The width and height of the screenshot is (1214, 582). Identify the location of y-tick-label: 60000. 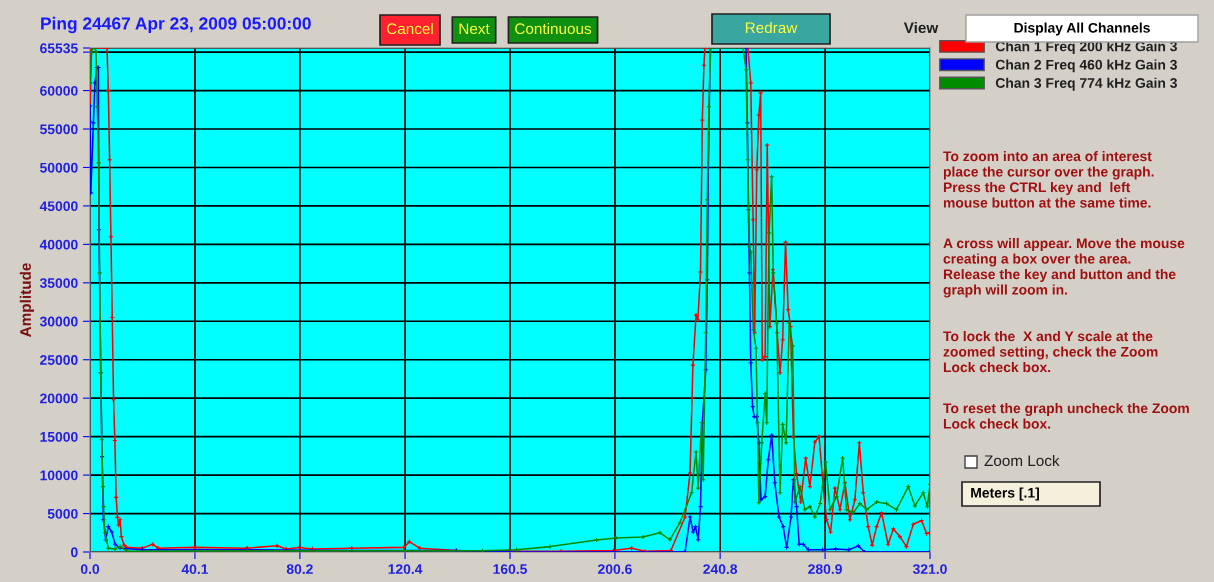
(59, 90).